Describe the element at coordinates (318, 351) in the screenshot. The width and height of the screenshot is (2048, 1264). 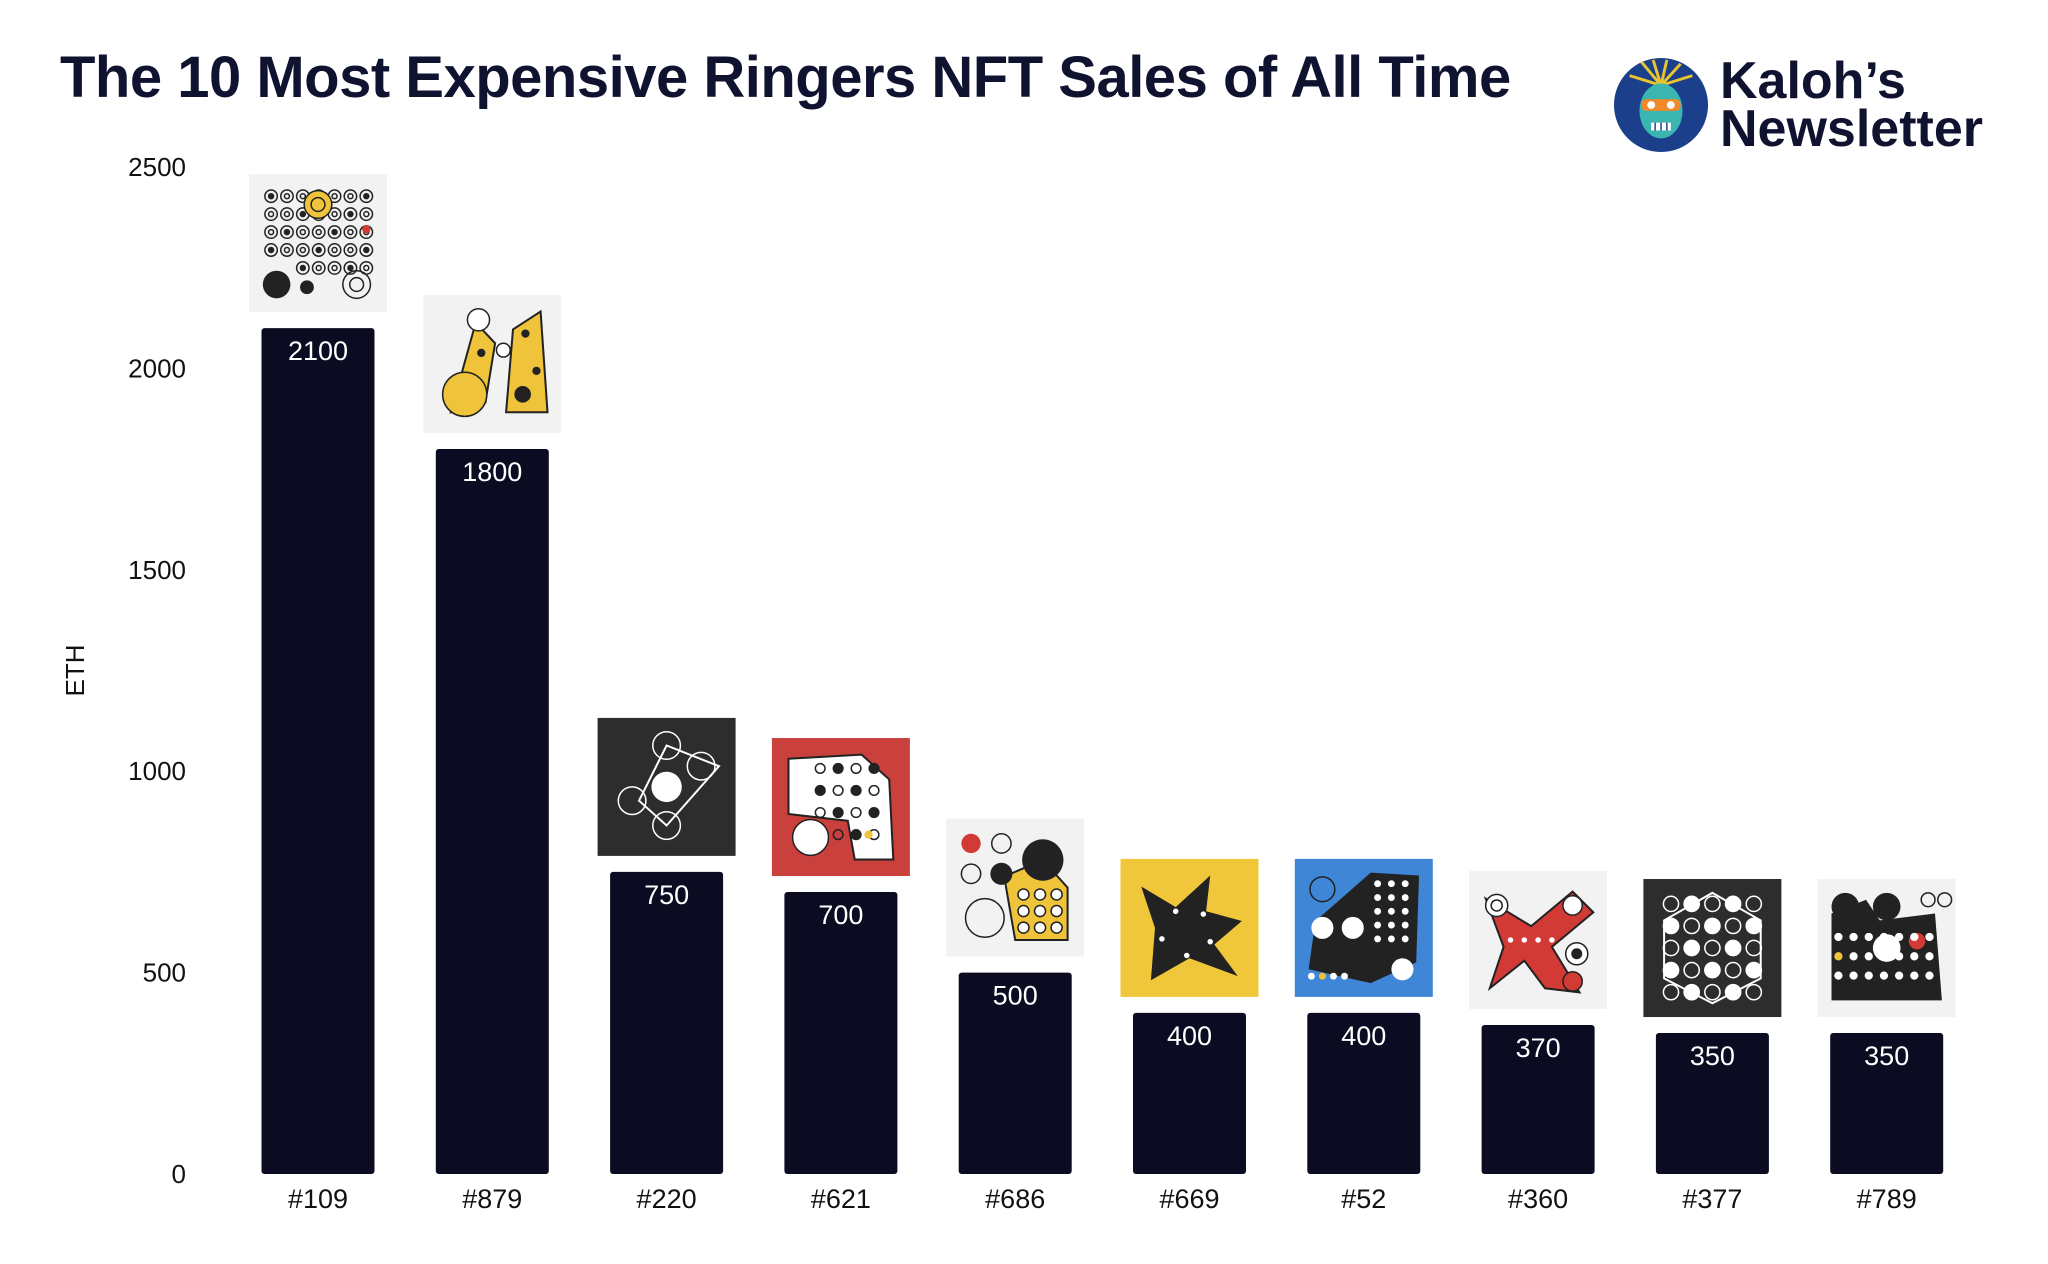
I see `bar-value-label: 2100` at that location.